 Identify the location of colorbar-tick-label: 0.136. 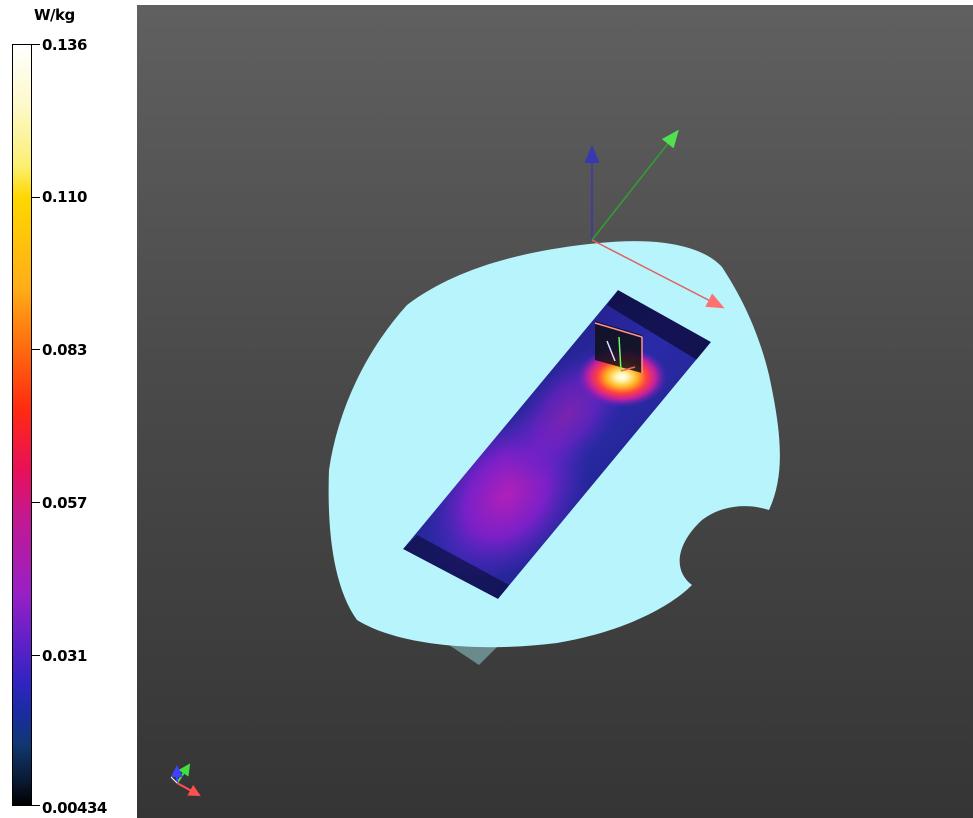
(64, 45).